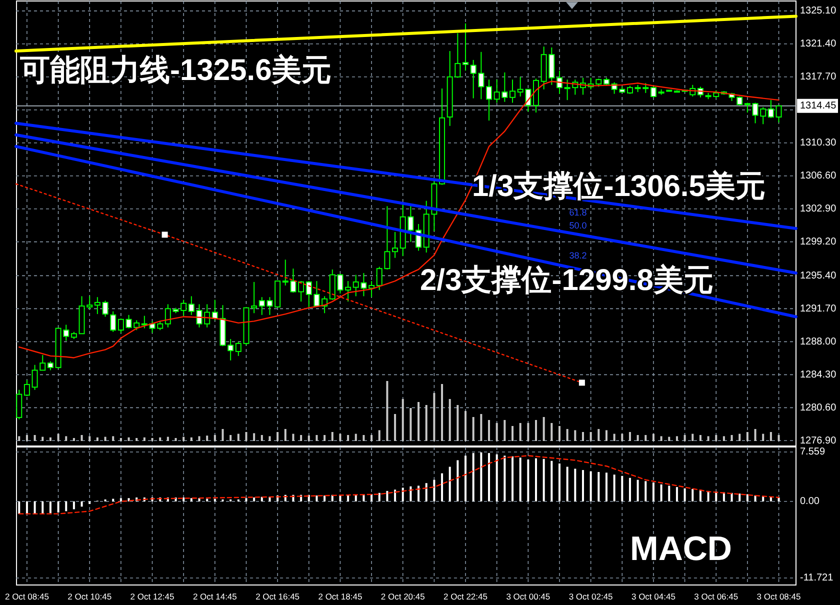 The width and height of the screenshot is (840, 605). Describe the element at coordinates (818, 143) in the screenshot. I see `y-tick-label: 1310.30` at that location.